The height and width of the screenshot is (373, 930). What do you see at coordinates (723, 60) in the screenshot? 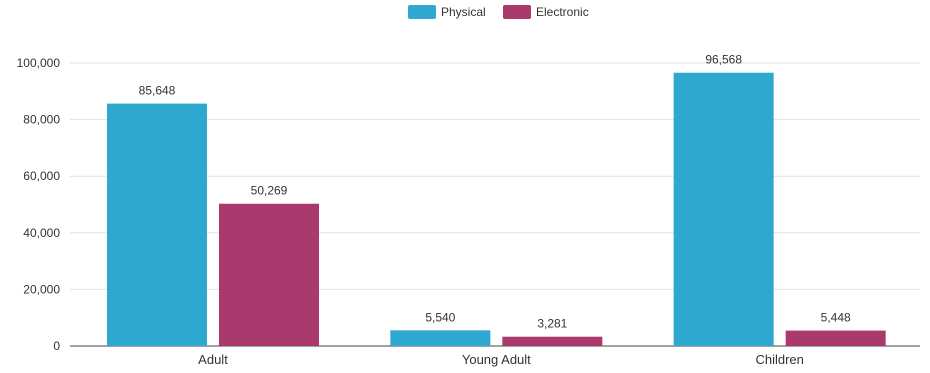
I see `value-label: 96,568` at bounding box center [723, 60].